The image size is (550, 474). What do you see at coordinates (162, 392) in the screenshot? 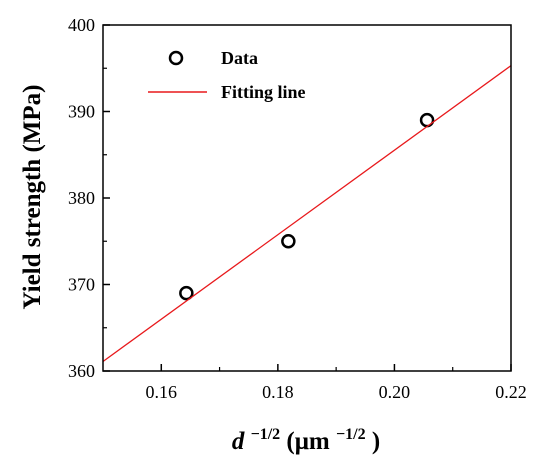
I see `x-tick-label: 0.16` at bounding box center [162, 392].